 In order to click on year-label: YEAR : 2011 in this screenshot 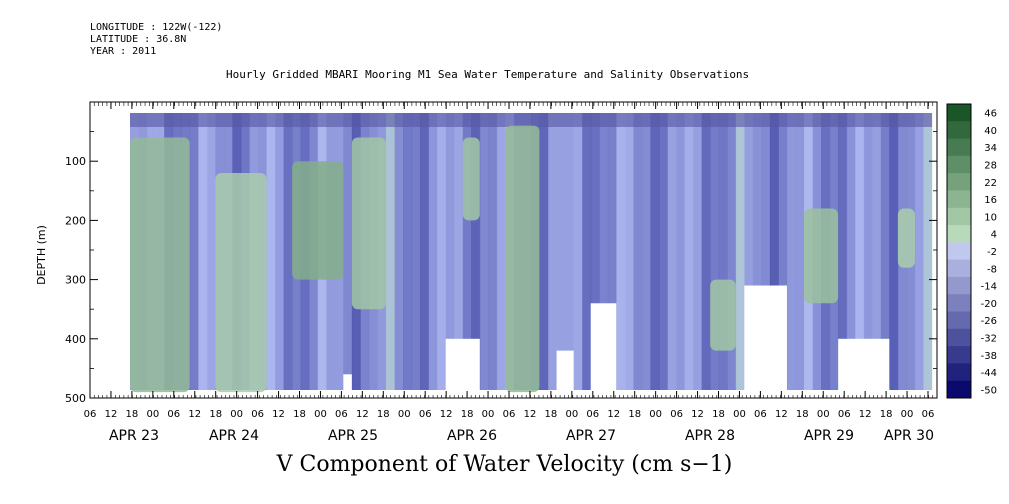, I will do `click(123, 51)`.